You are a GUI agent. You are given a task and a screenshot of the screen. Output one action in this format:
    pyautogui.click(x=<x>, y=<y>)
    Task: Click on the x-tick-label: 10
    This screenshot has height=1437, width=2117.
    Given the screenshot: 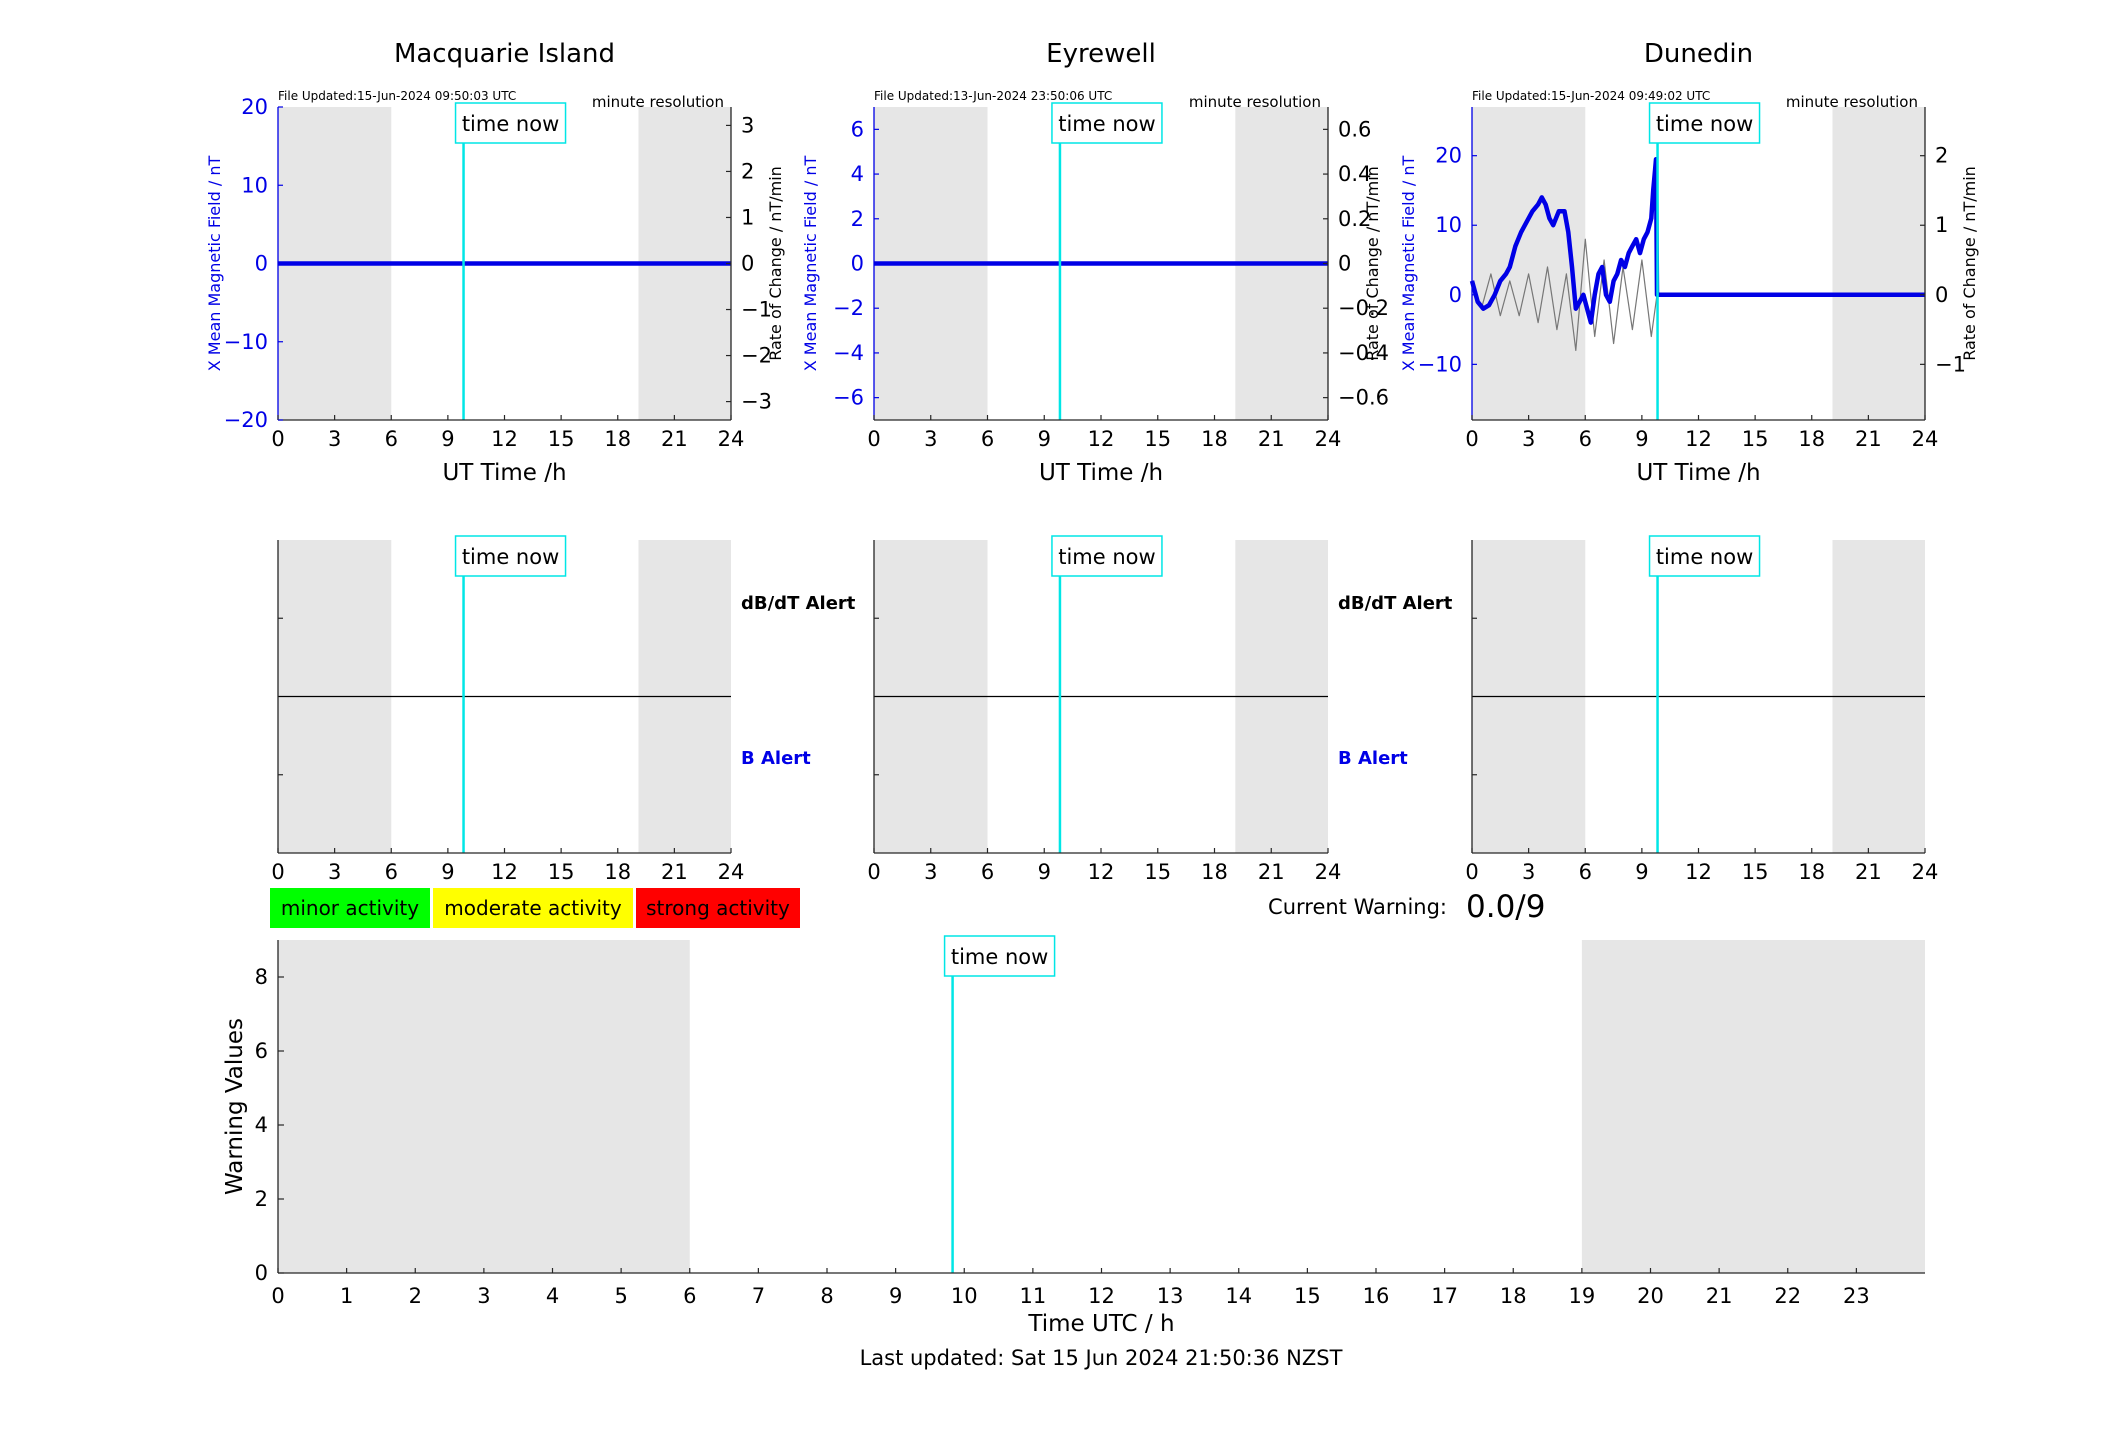 What is the action you would take?
    pyautogui.click(x=964, y=1296)
    